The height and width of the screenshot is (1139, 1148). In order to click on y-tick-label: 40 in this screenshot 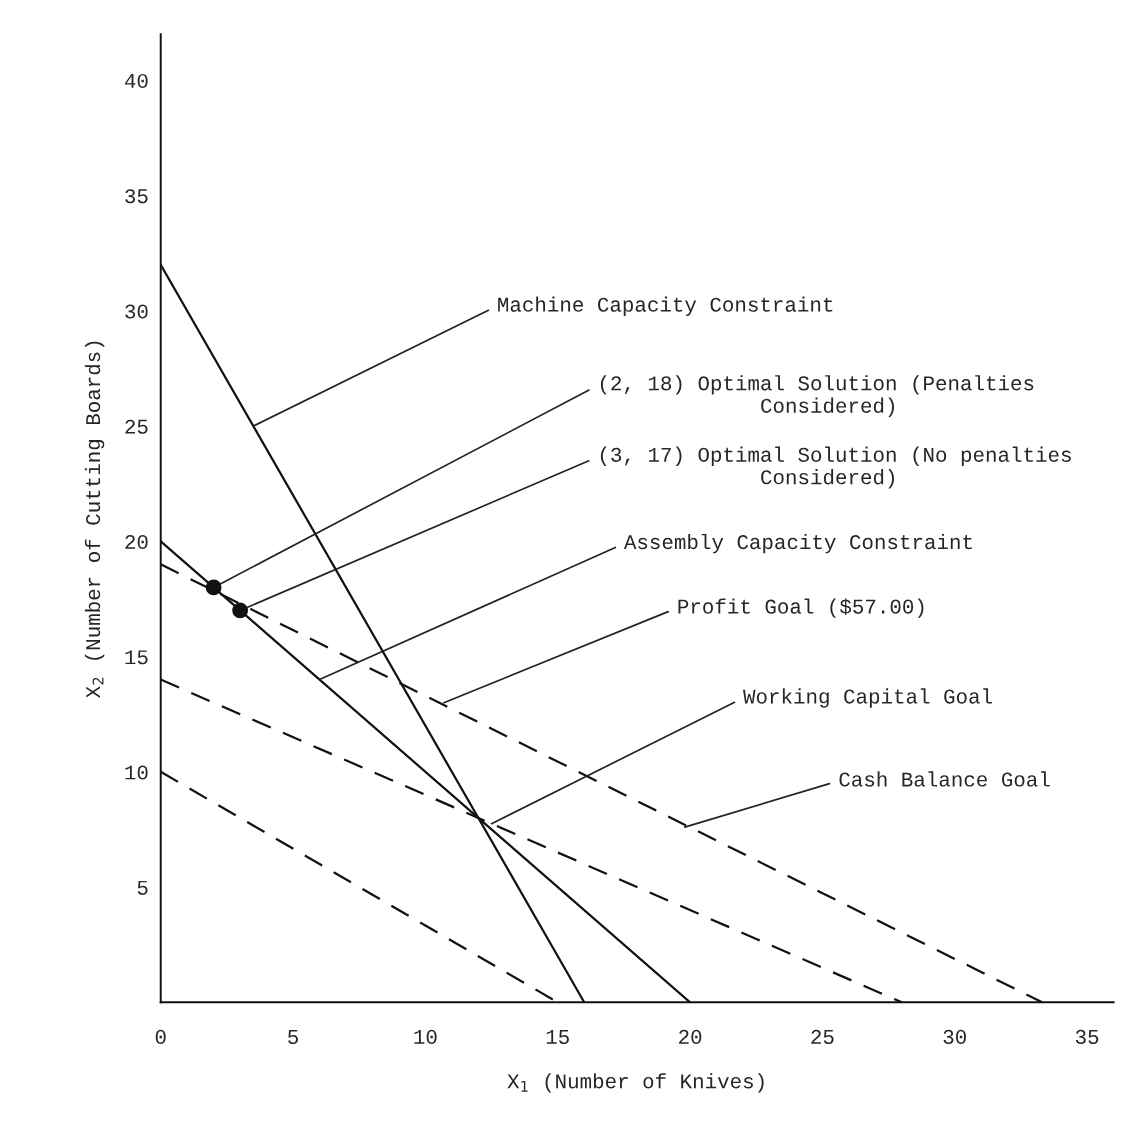, I will do `click(136, 81)`.